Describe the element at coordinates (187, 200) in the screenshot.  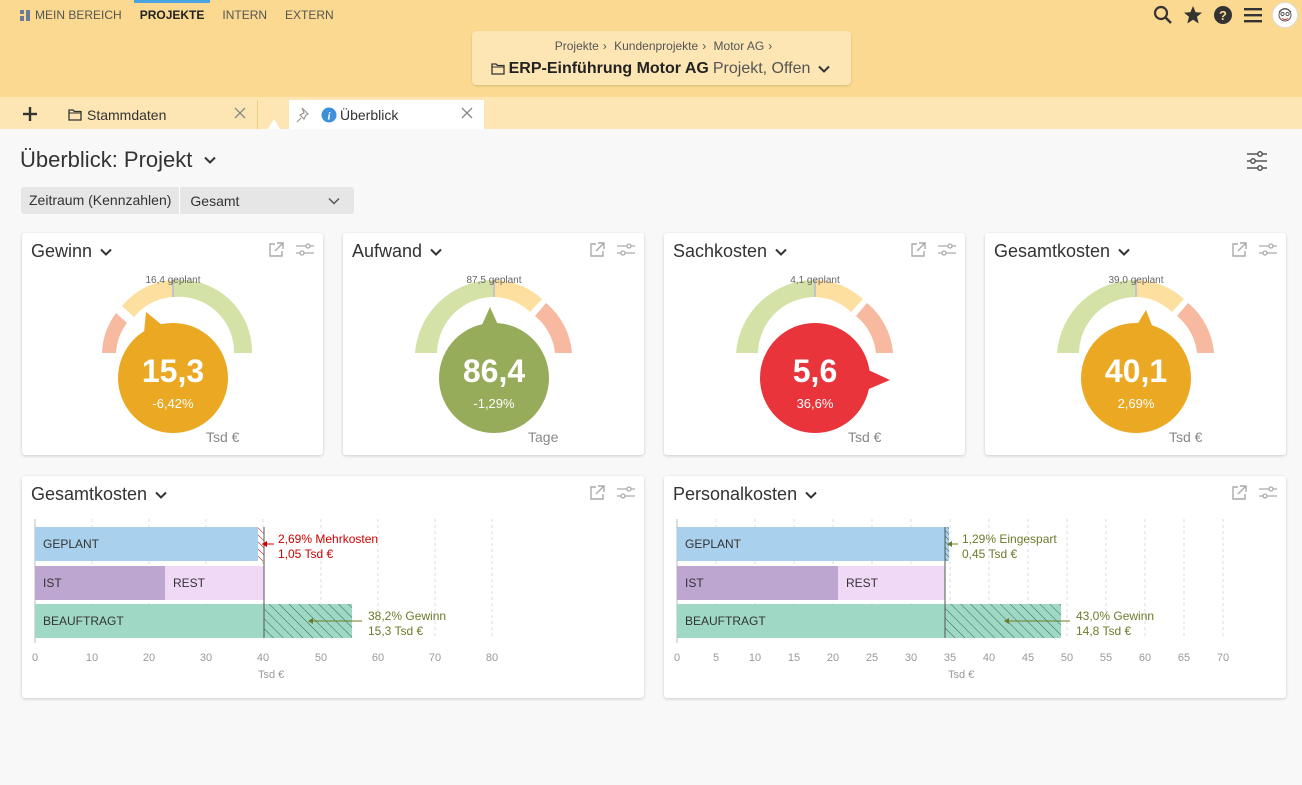
I see `period-filter: Zeitraum (Kennzahlen) Gesamt` at that location.